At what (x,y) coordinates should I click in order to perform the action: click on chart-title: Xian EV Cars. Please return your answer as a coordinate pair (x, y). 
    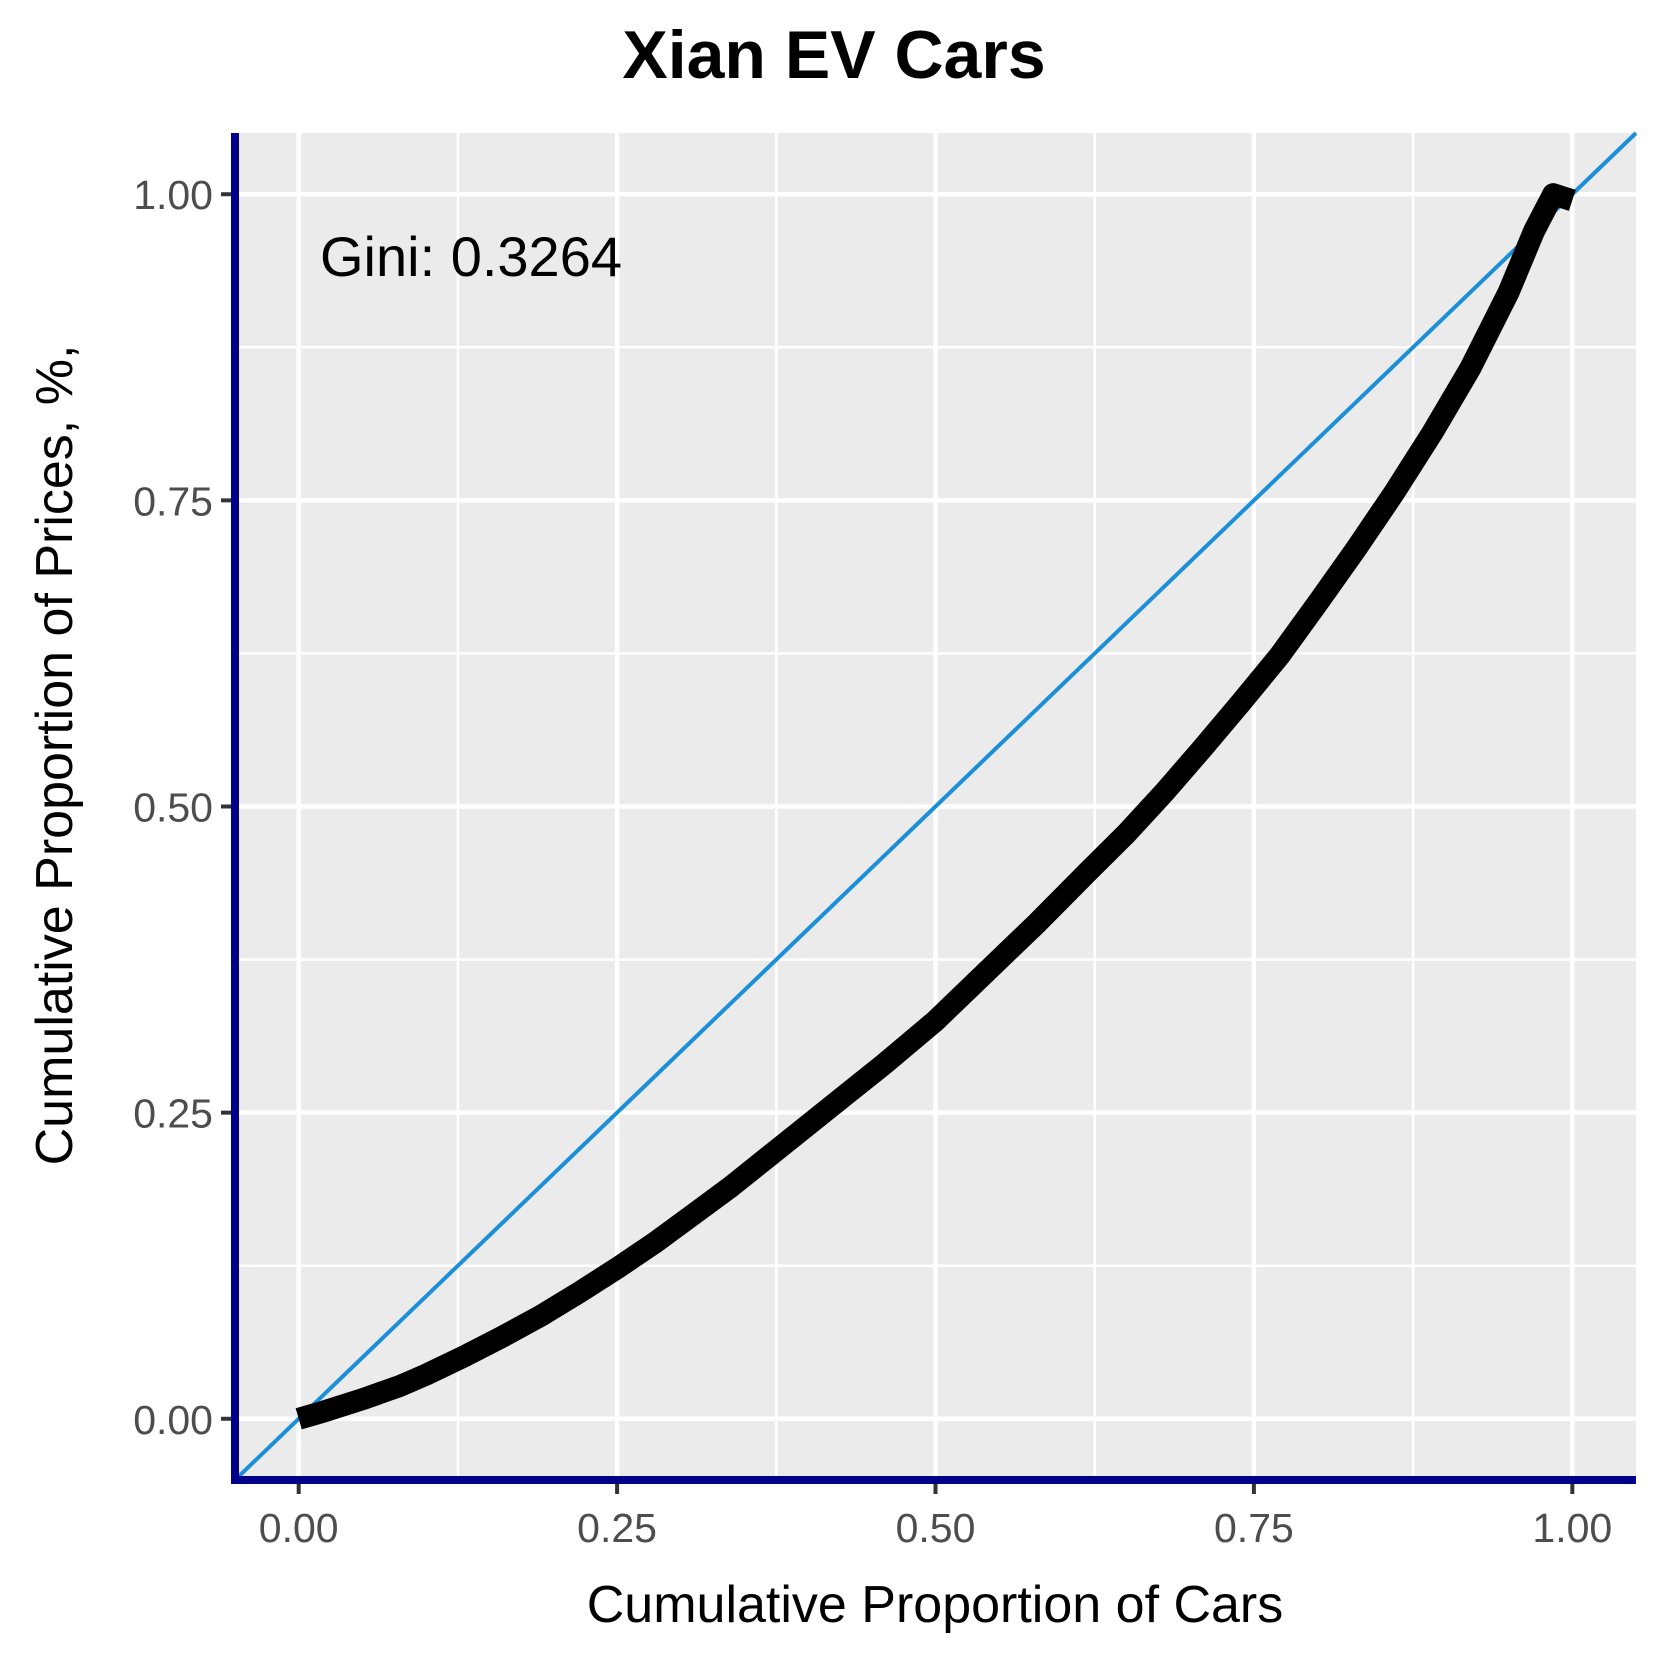
    Looking at the image, I should click on (833, 55).